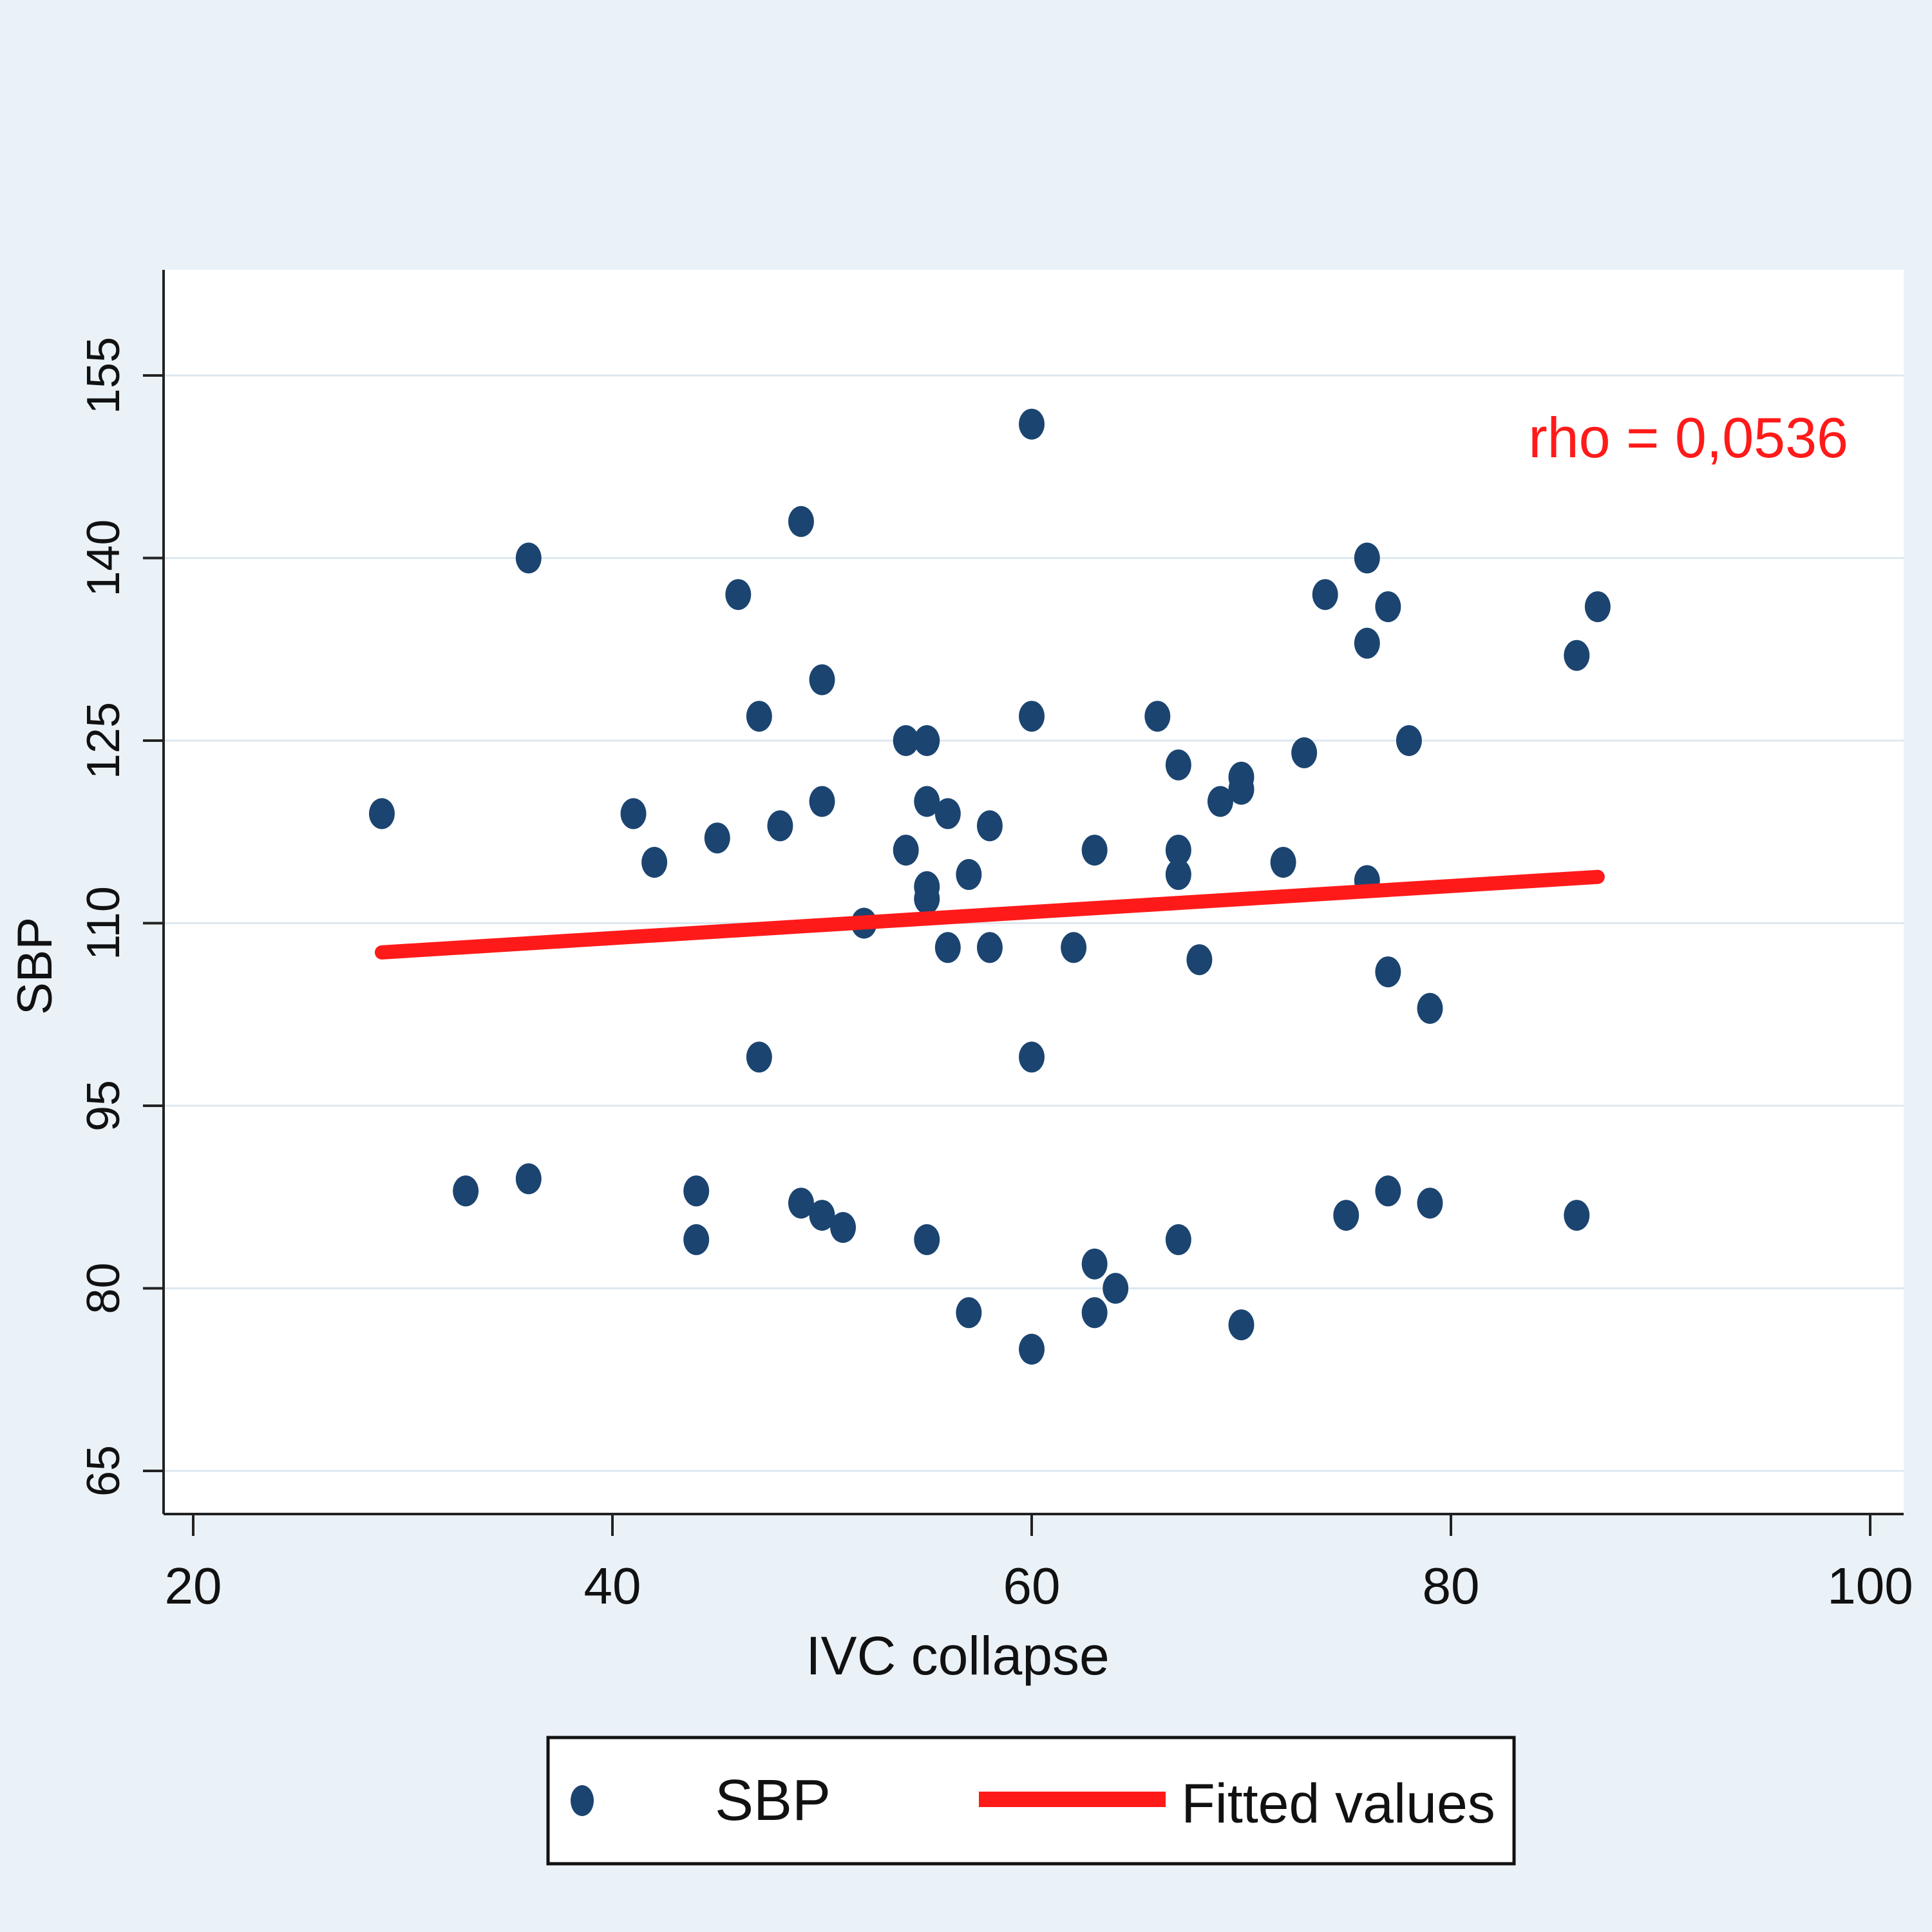  I want to click on fitted-line, so click(989, 914).